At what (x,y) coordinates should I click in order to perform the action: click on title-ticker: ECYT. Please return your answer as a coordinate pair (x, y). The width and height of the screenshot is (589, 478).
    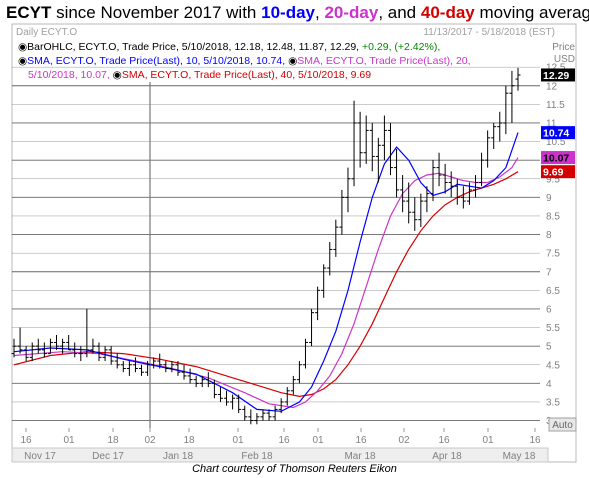
    Looking at the image, I should click on (29, 12).